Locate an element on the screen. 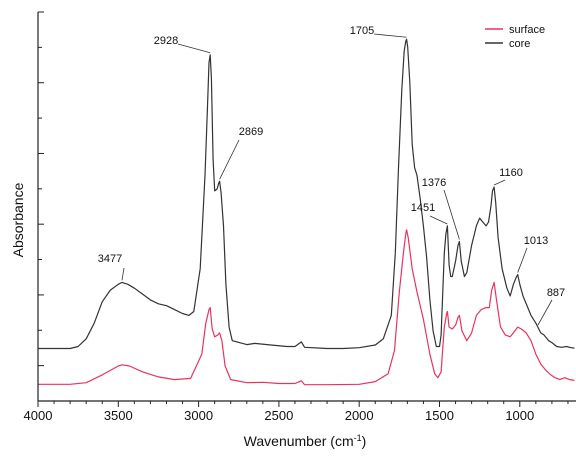 This screenshot has height=458, width=576. x-tick-label: 2500 is located at coordinates (278, 415).